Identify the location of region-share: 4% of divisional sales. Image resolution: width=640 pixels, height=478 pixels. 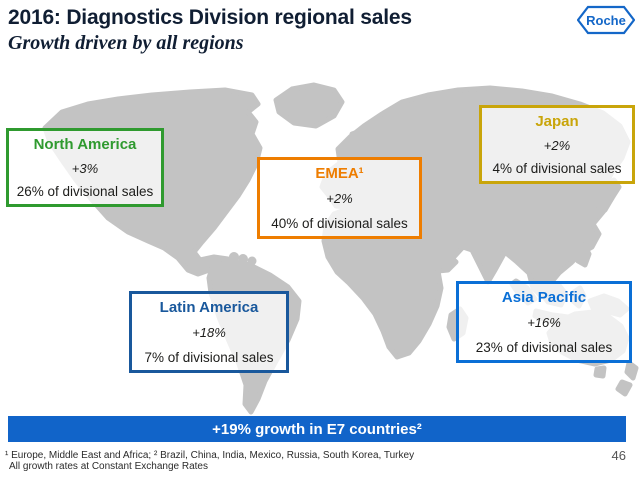
(557, 168).